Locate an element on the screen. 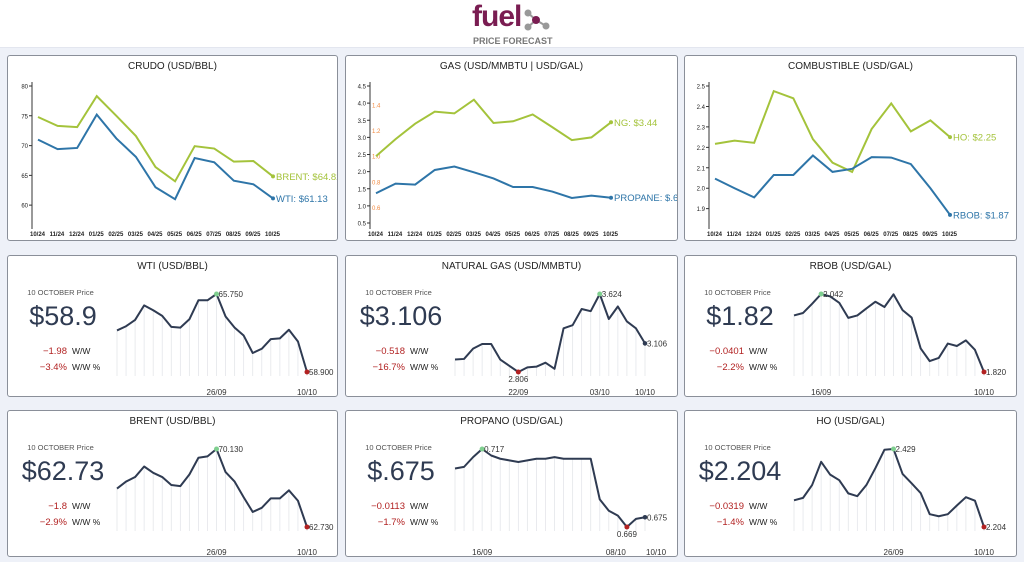  y-tick-label: 1.9 is located at coordinates (701, 210).